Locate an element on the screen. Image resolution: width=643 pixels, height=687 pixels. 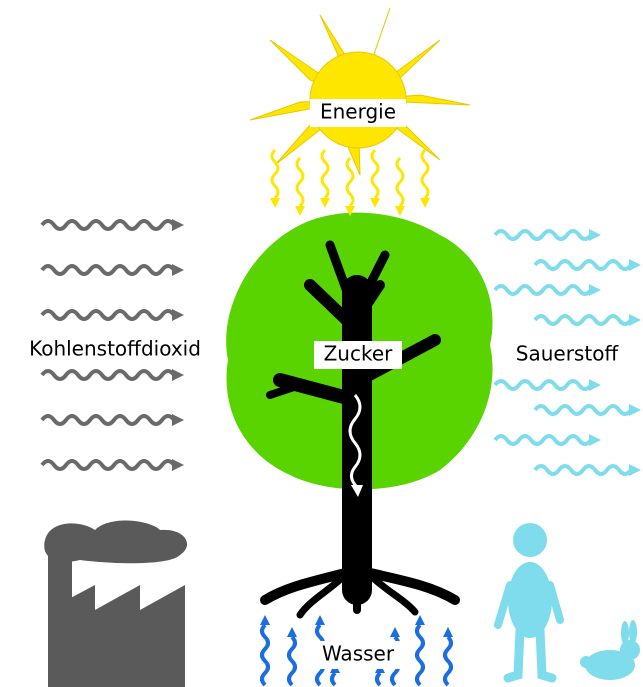
water-label: Wasser is located at coordinates (358, 654).